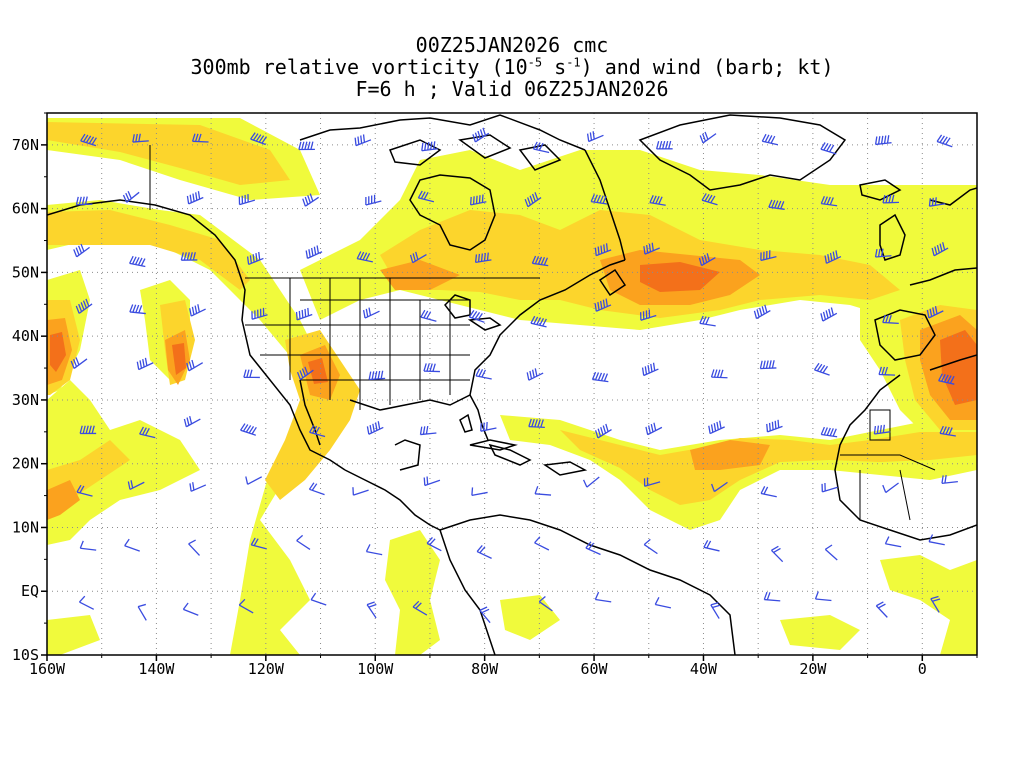  I want to click on lon-tick-label: 60W, so click(595, 669).